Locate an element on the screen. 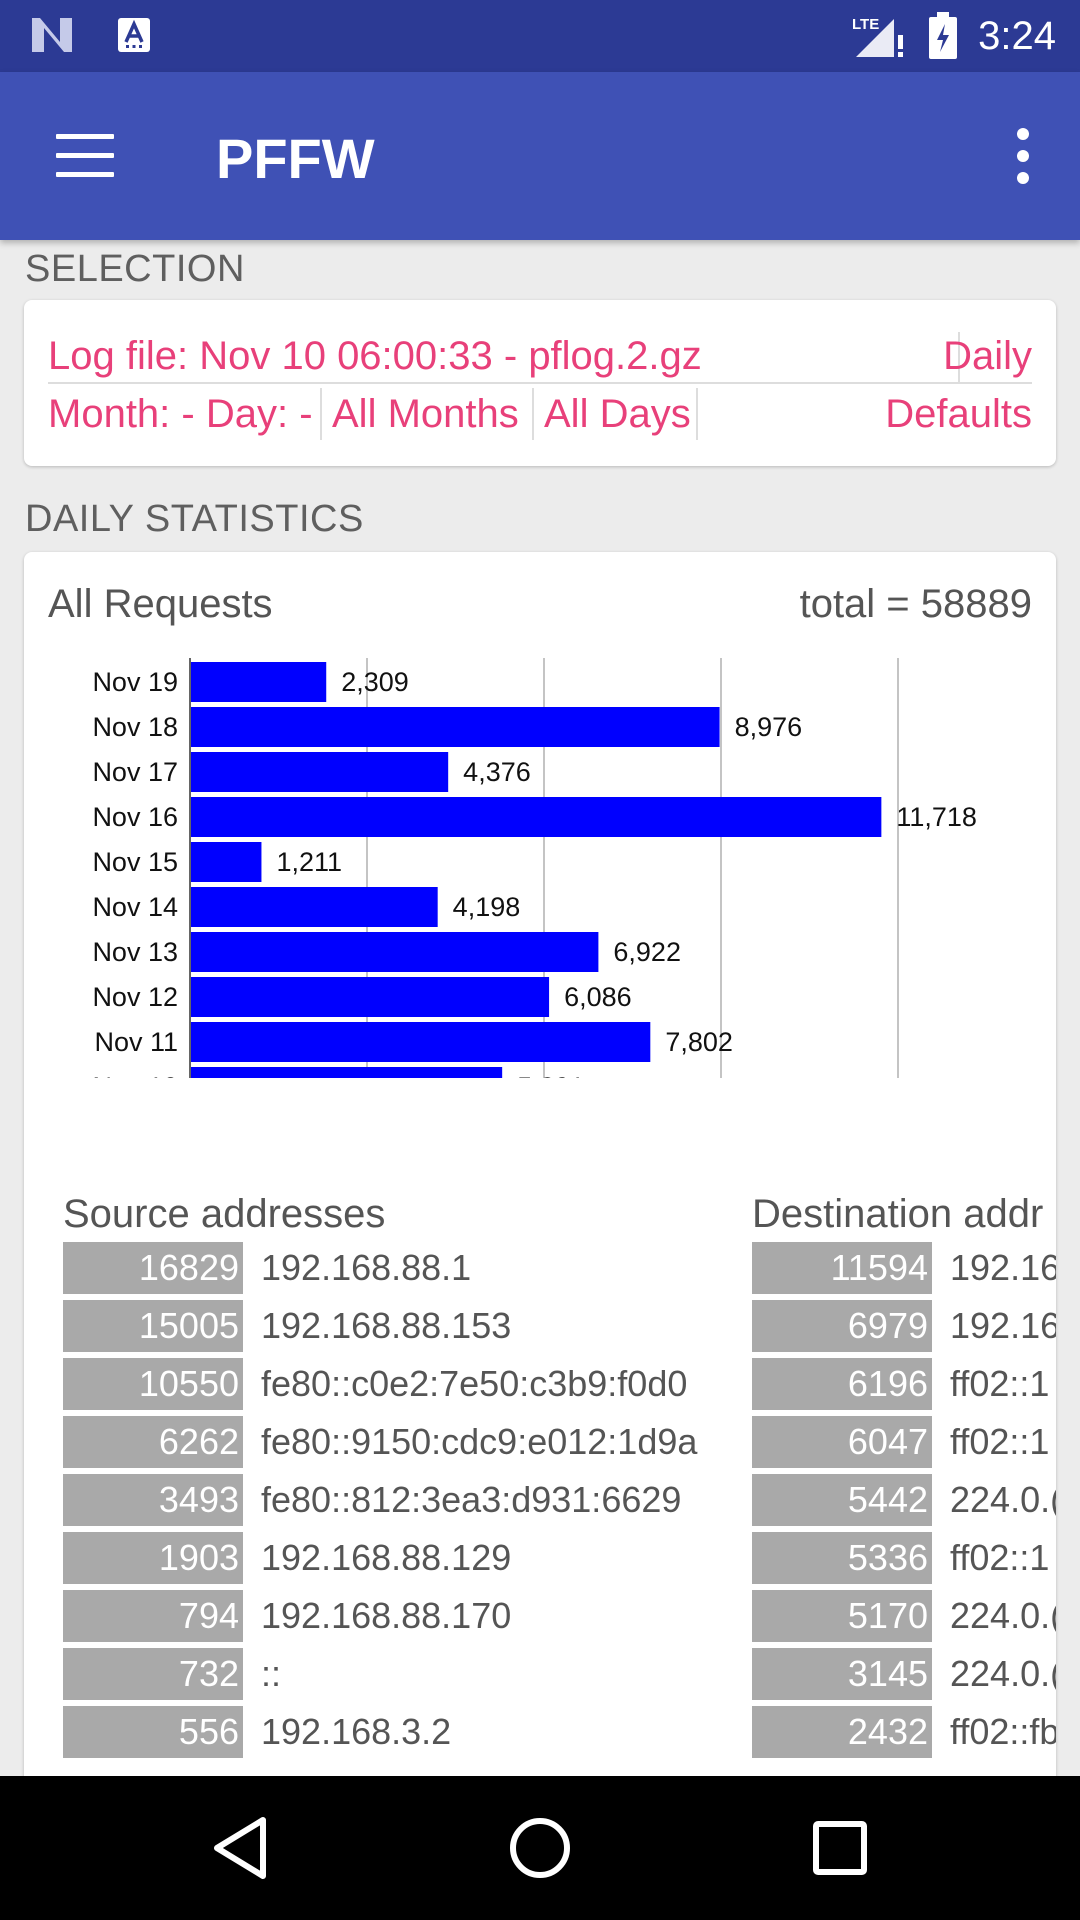 This screenshot has height=1920, width=1080. chart-category-label: Nov 11 is located at coordinates (136, 1042).